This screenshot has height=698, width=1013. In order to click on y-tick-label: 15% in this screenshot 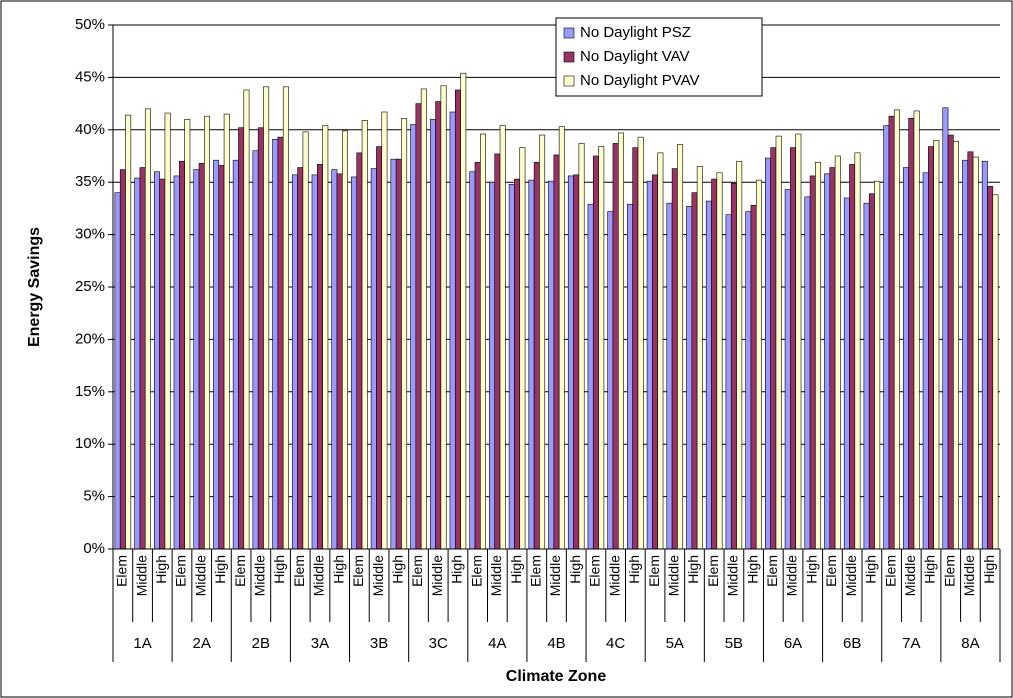, I will do `click(90, 391)`.